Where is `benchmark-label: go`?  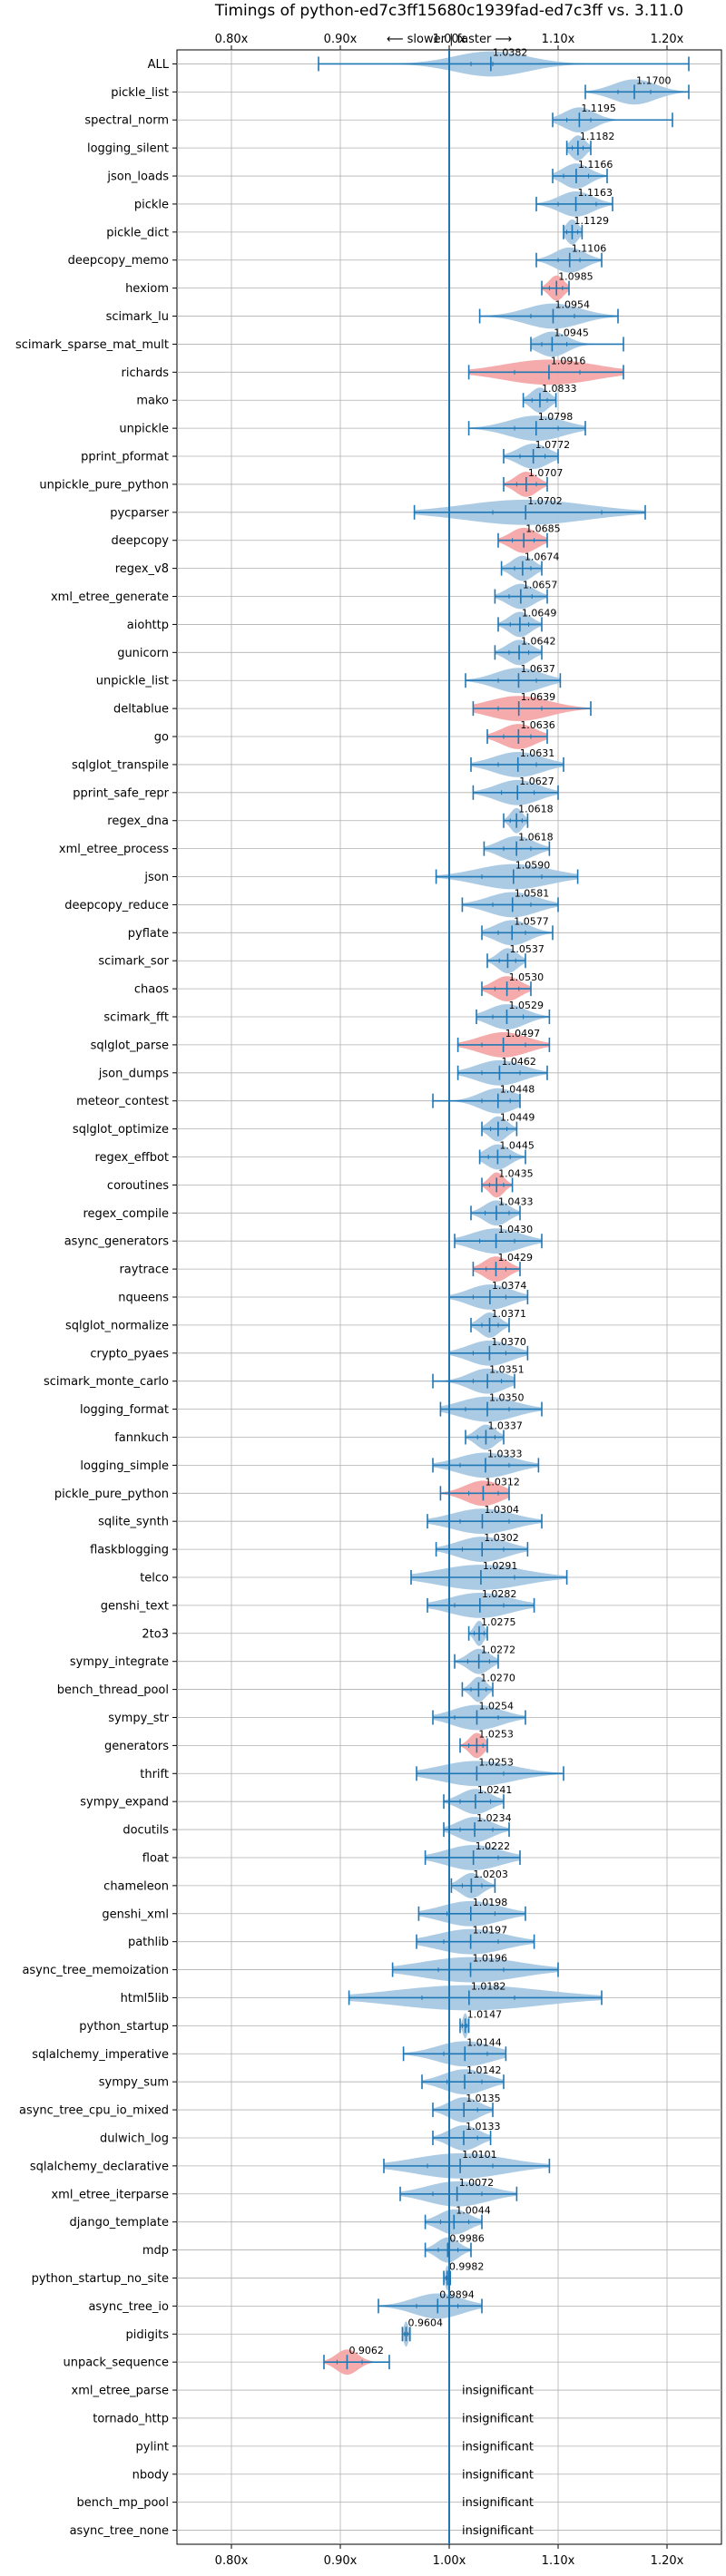
benchmark-label: go is located at coordinates (161, 738).